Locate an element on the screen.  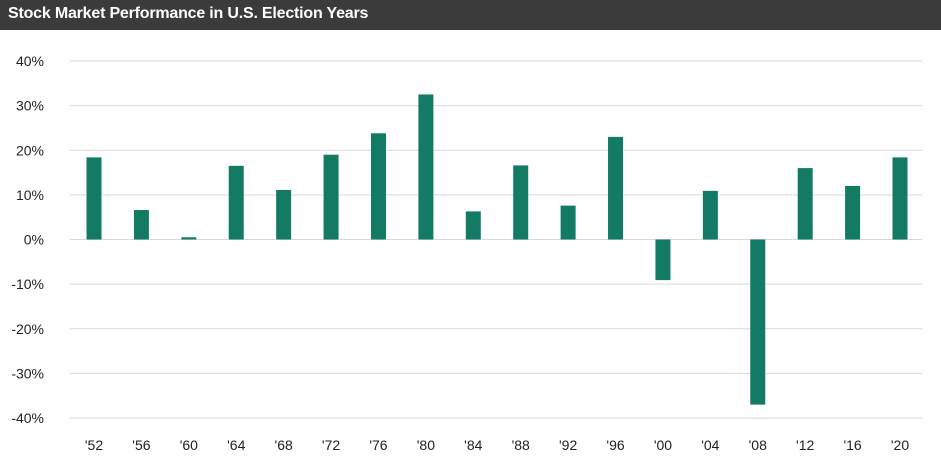
x-tick-label: '08 is located at coordinates (758, 445).